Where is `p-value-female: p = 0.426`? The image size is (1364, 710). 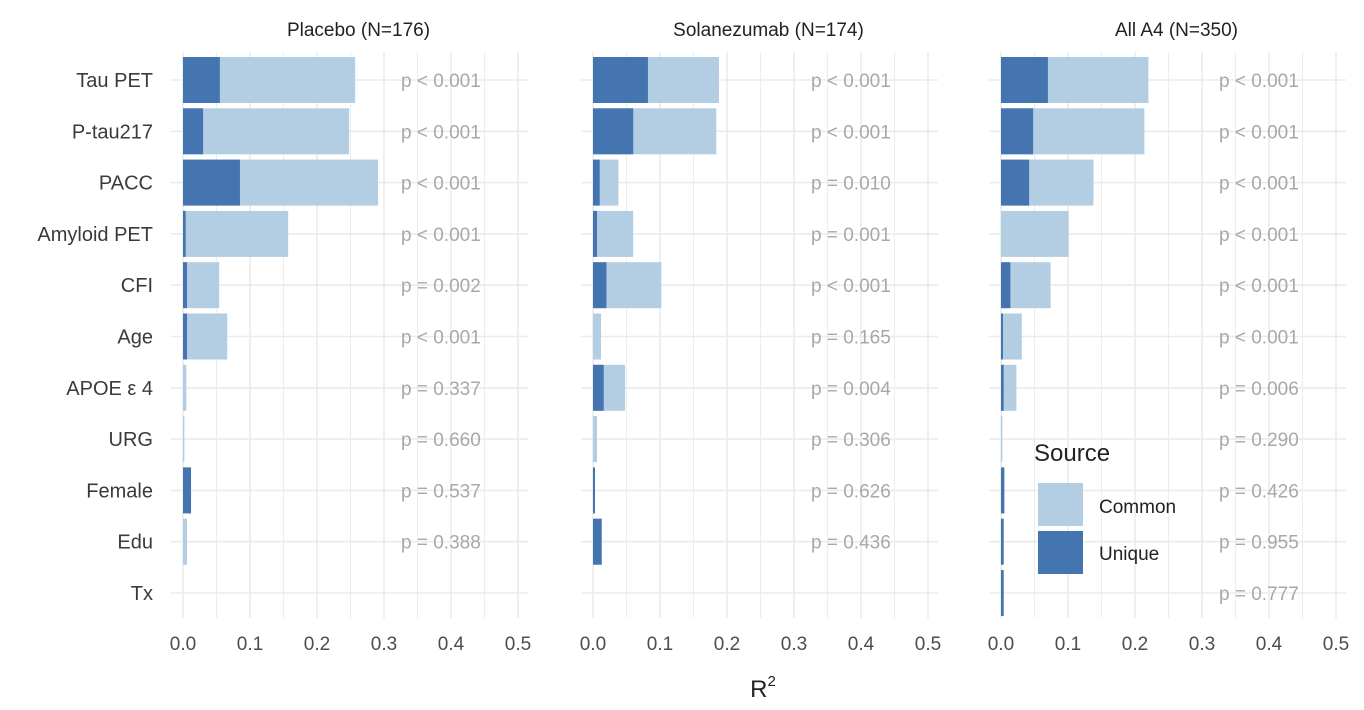 p-value-female: p = 0.426 is located at coordinates (1259, 491).